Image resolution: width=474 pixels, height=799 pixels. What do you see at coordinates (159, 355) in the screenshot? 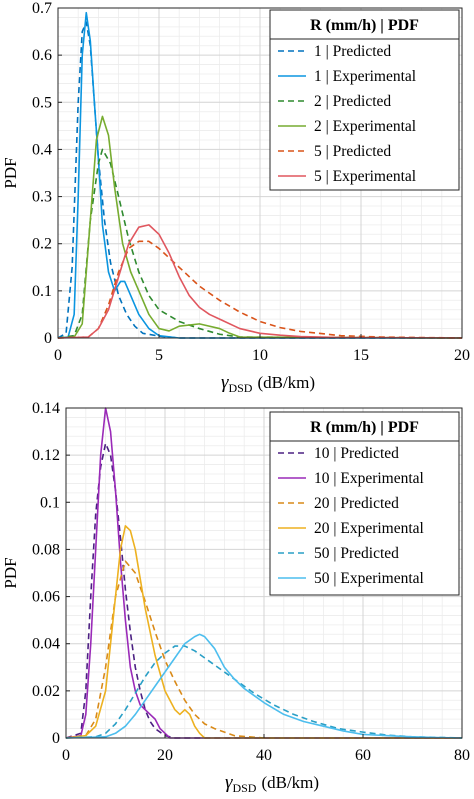
I see `x-tick-label: 5` at bounding box center [159, 355].